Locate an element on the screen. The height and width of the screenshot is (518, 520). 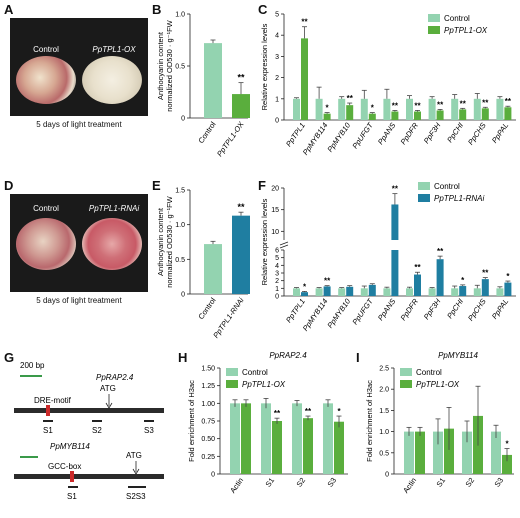
x-tick-label: Actin is located at coordinates (409, 485).